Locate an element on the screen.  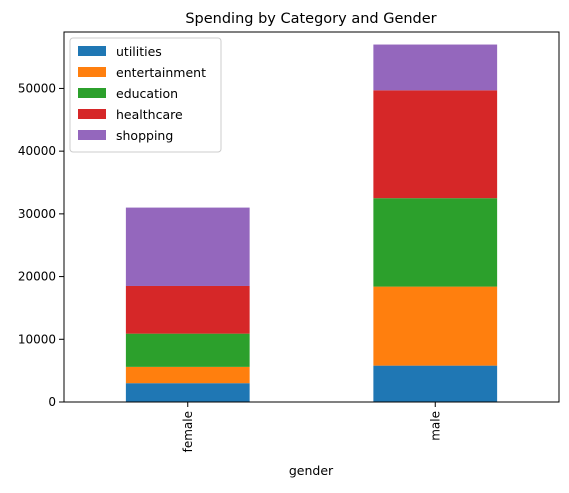
legend-label-shopping: shopping is located at coordinates (144, 135).